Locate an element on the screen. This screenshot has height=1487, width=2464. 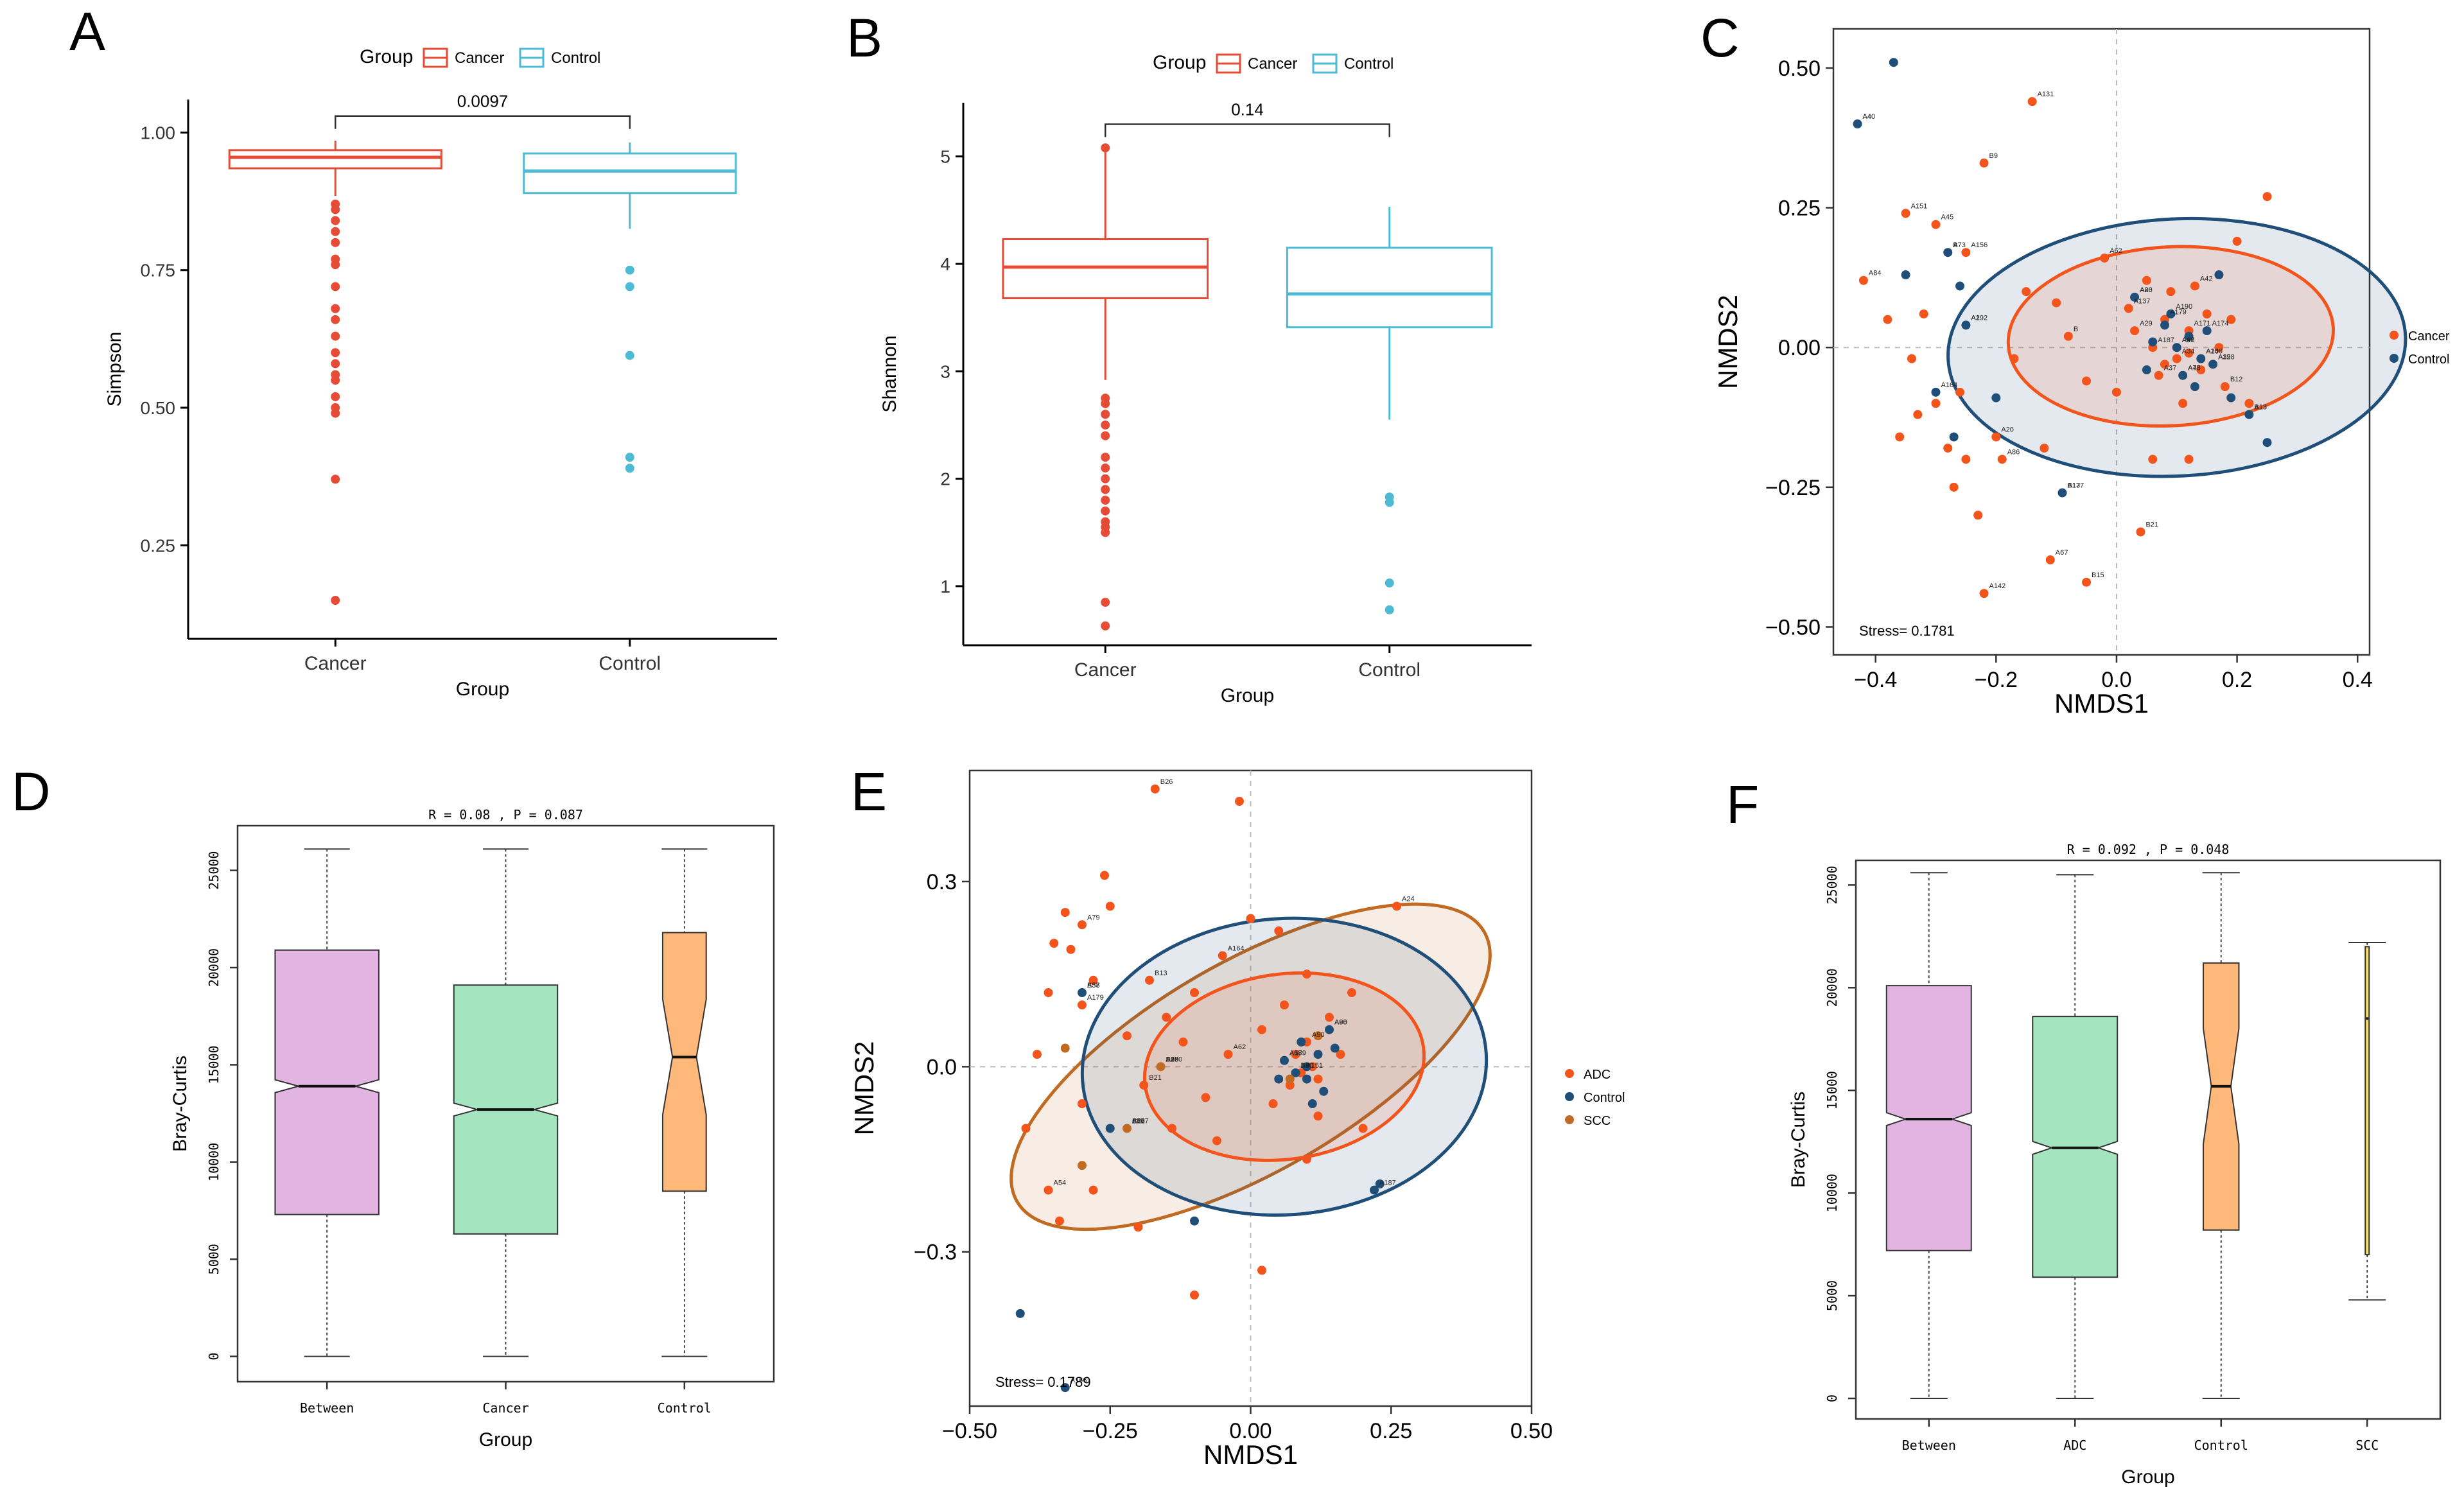
point-label: B13 is located at coordinates (2075, 486).